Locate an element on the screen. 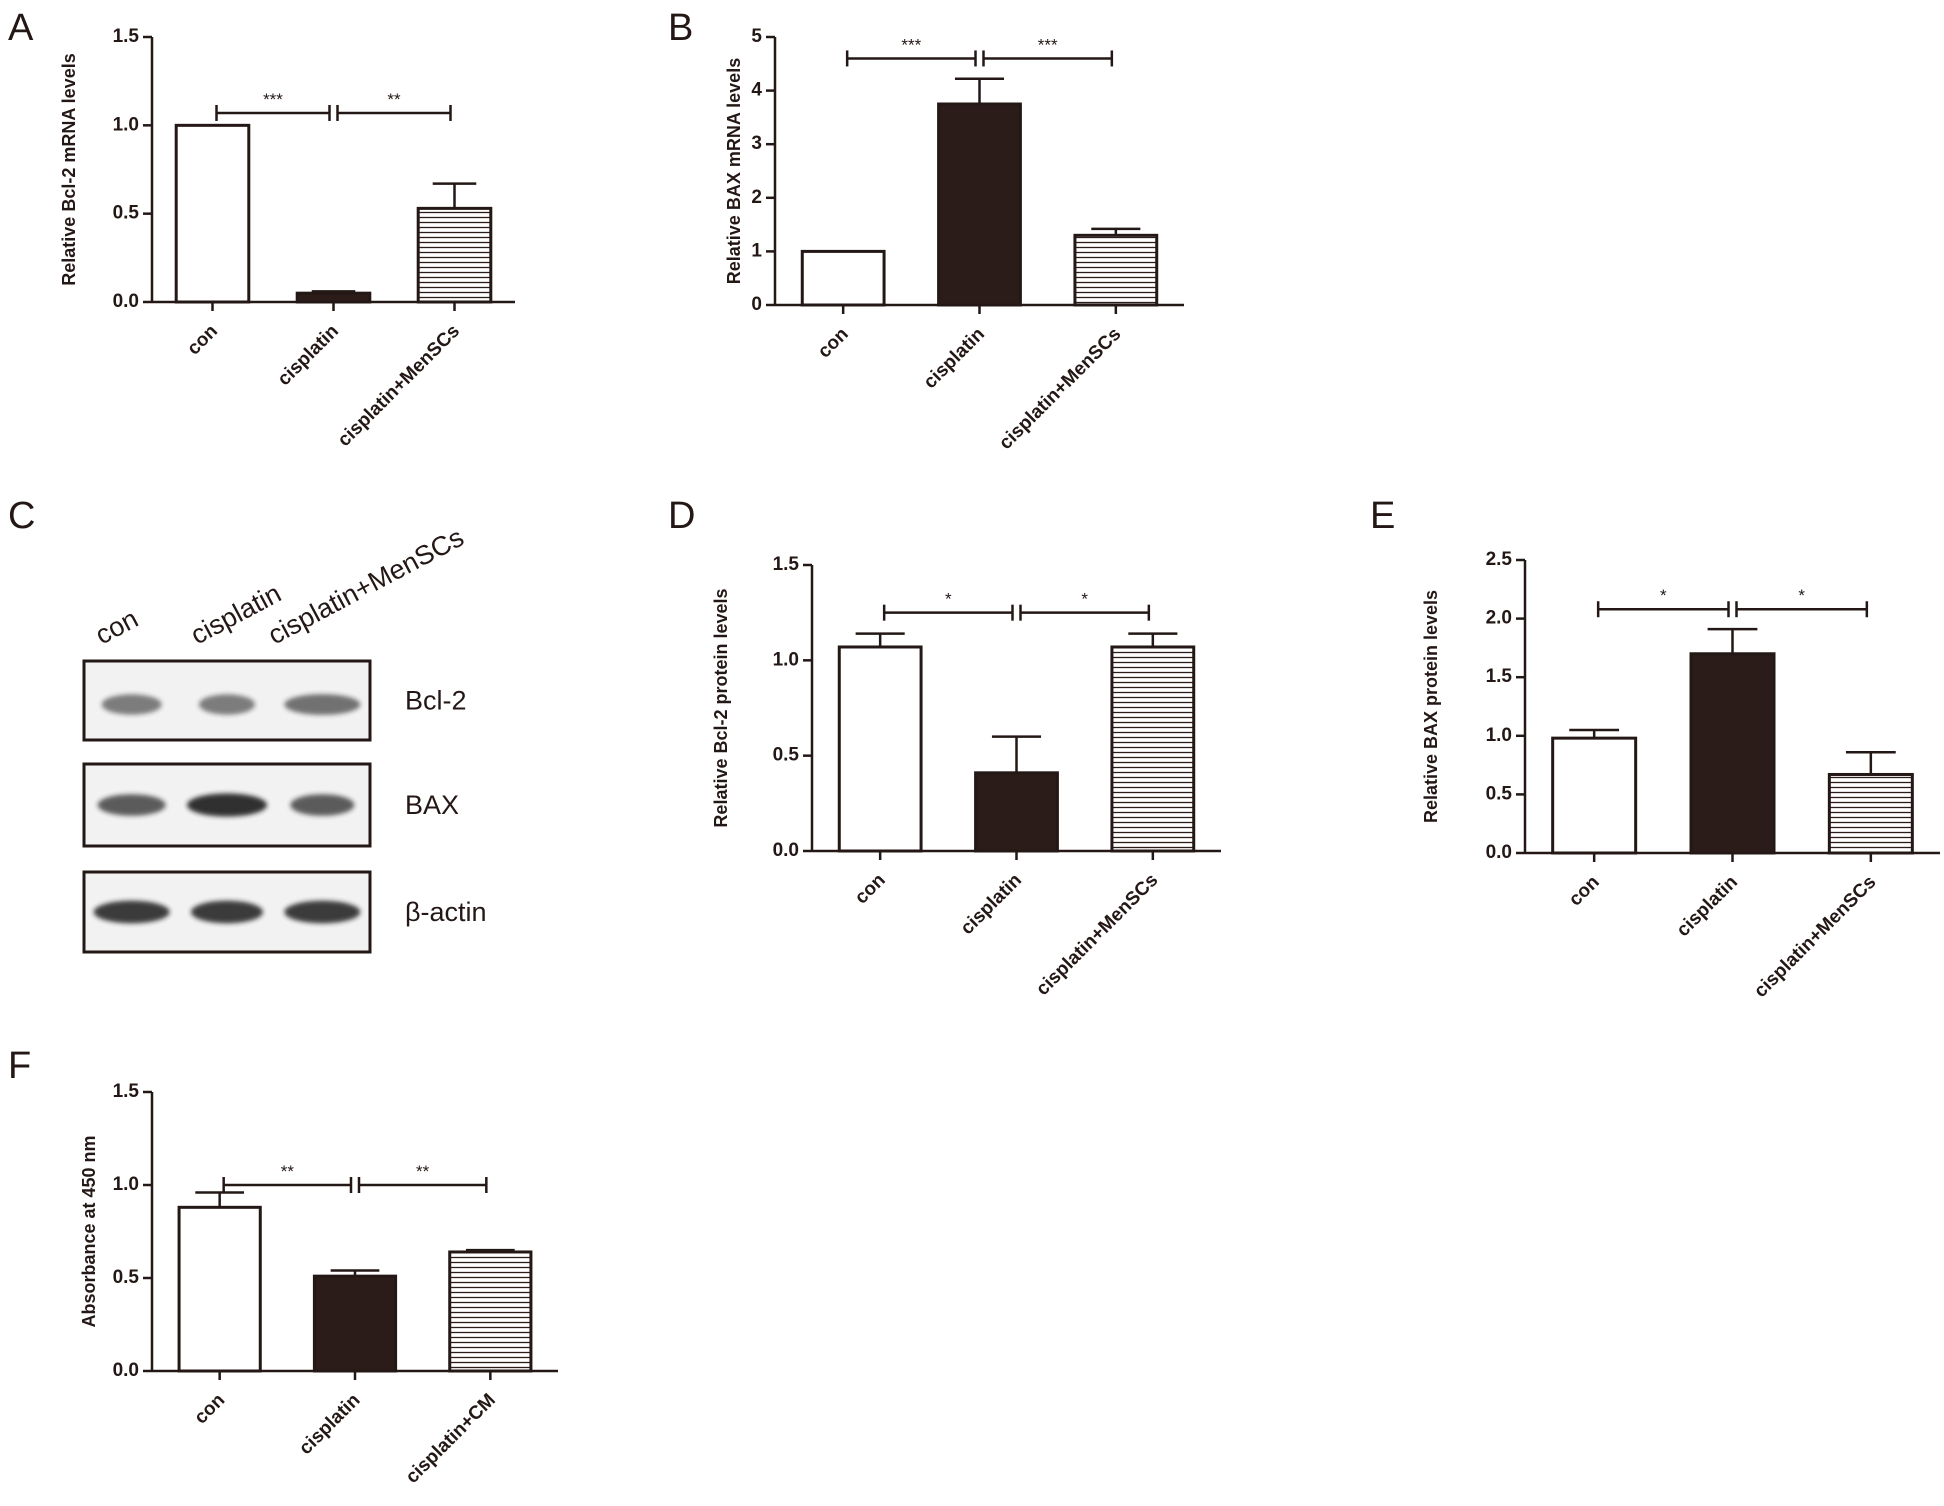 The image size is (1944, 1506). y-tick-label: 2 is located at coordinates (756, 197).